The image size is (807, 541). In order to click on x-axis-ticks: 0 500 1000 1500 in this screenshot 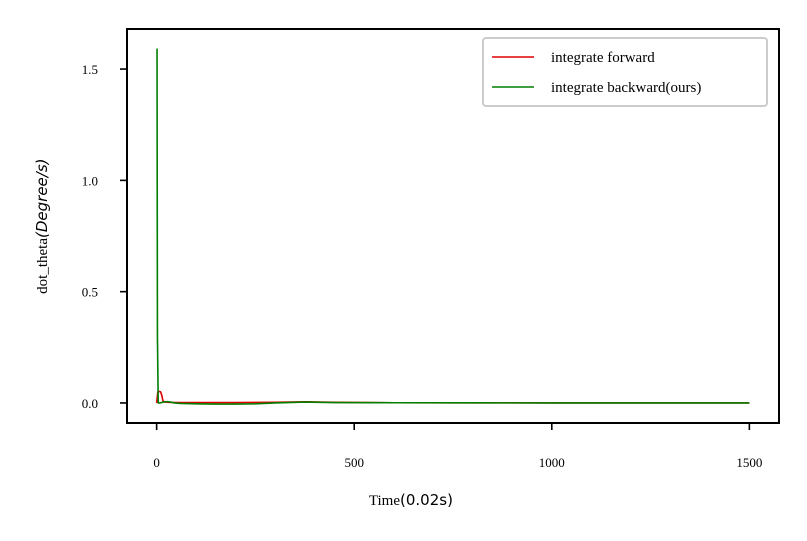, I will do `click(457, 446)`.